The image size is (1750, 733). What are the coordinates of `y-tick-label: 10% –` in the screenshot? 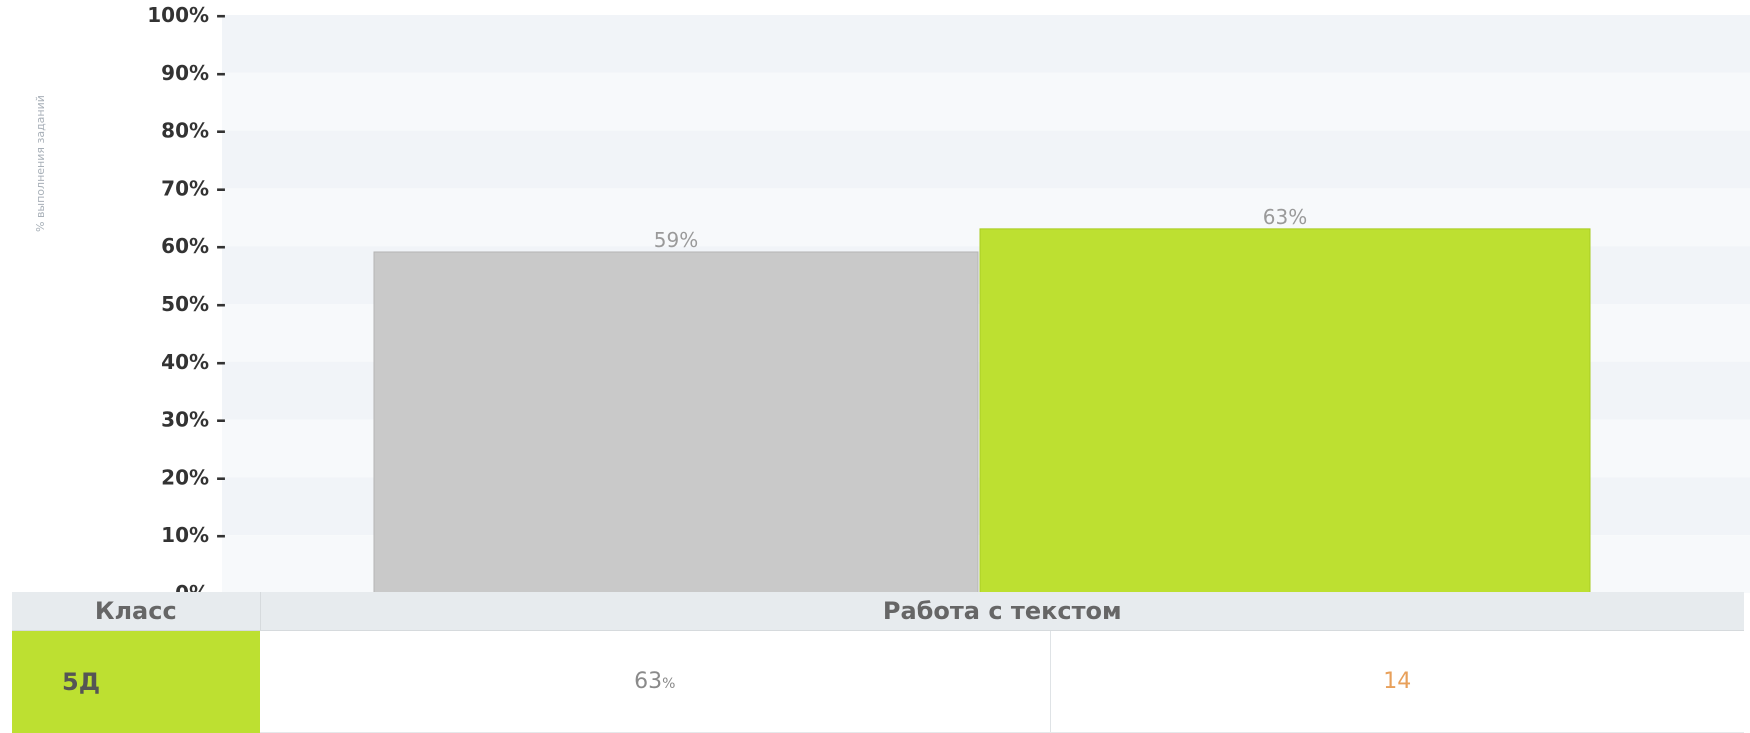 It's located at (193, 535).